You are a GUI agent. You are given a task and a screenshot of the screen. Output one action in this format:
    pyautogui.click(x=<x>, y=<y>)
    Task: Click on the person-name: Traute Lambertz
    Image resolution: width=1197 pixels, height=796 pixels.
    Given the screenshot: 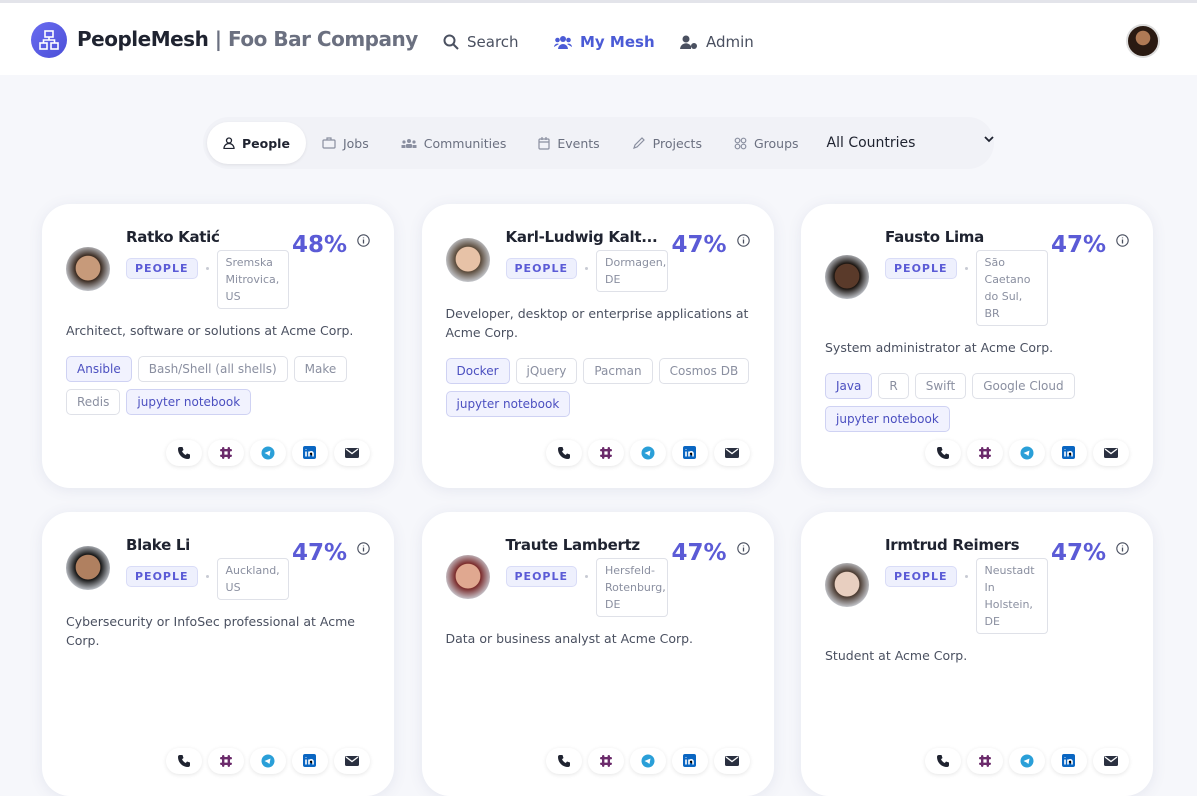 What is the action you would take?
    pyautogui.click(x=573, y=545)
    